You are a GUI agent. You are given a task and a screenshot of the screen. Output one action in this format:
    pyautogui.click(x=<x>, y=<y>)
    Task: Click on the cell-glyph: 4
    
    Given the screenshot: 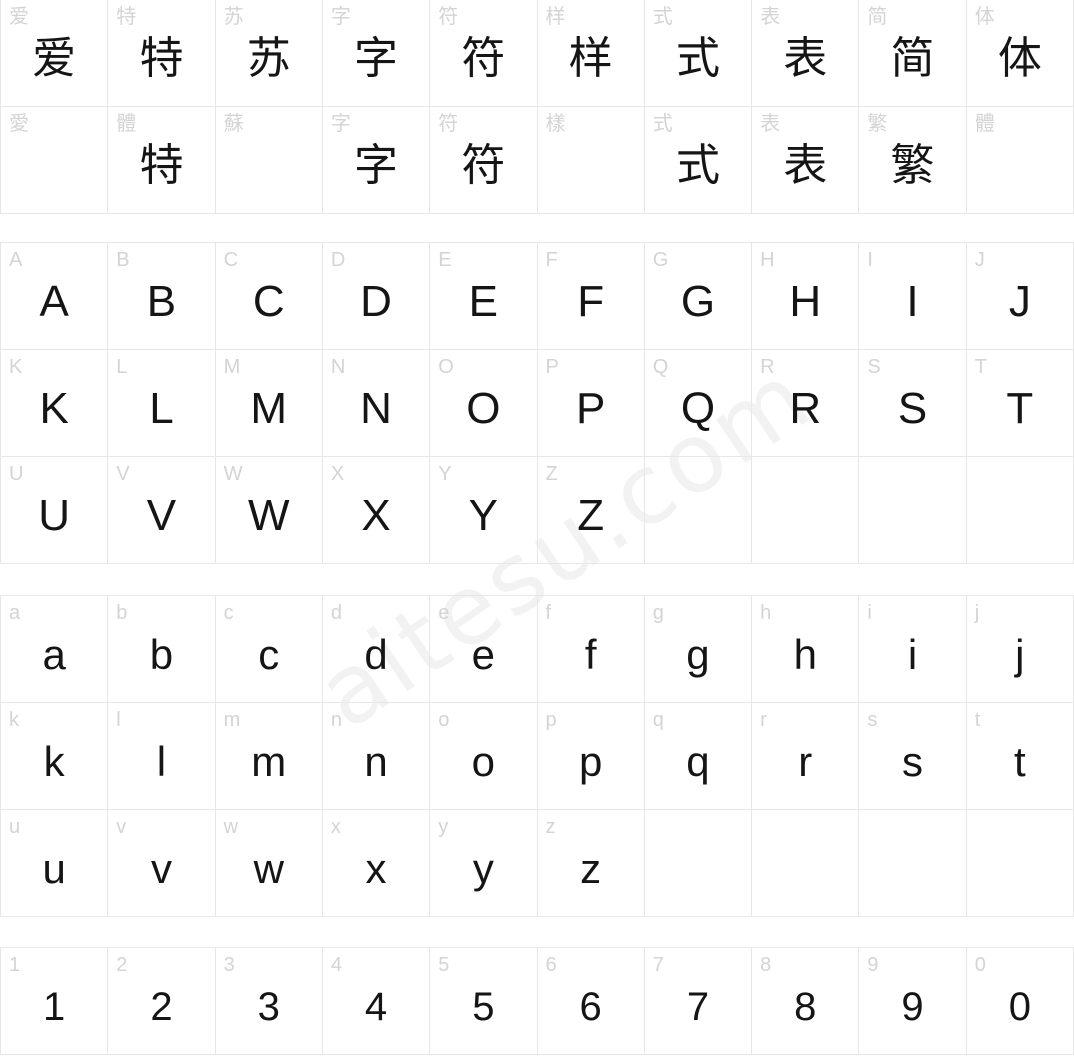 What is the action you would take?
    pyautogui.click(x=376, y=1007)
    